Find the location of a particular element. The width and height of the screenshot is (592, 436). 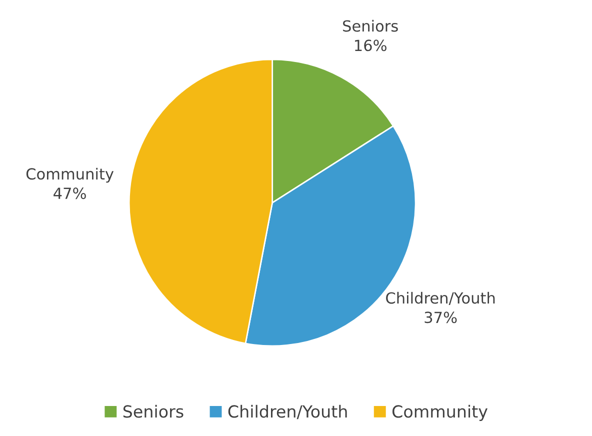

slice-label: Community is located at coordinates (70, 175).